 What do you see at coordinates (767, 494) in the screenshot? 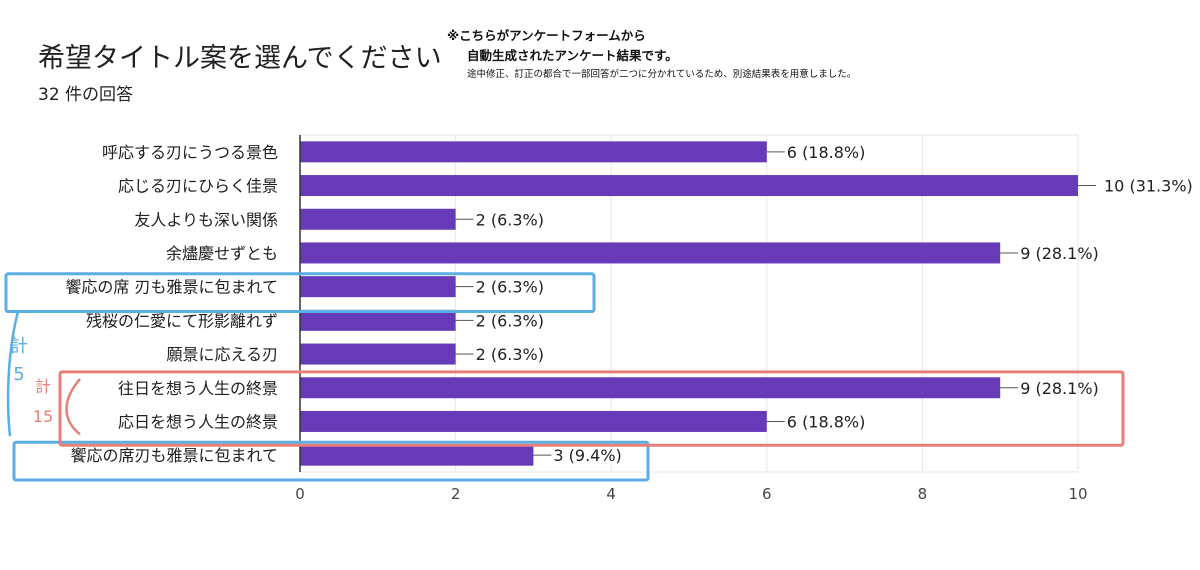
I see `x-tick-label: 6` at bounding box center [767, 494].